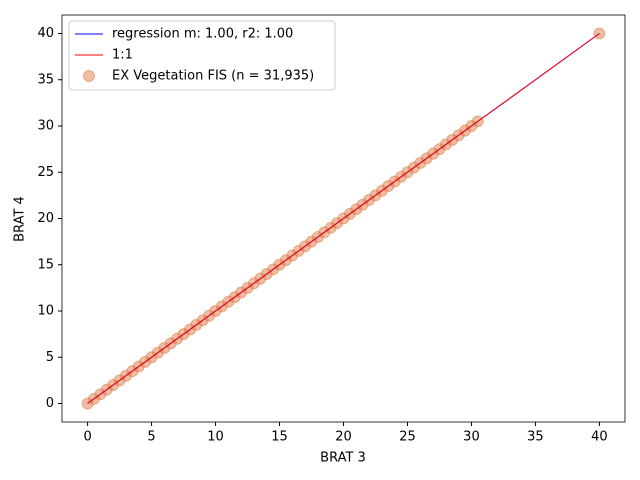  I want to click on x-tick-label: 15, so click(279, 437).